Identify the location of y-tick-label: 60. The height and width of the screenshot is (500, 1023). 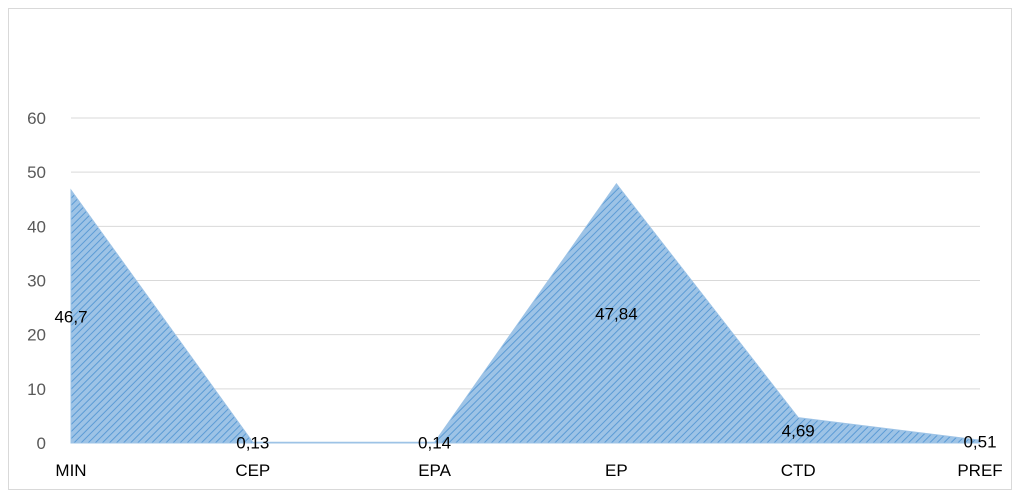
(36, 118).